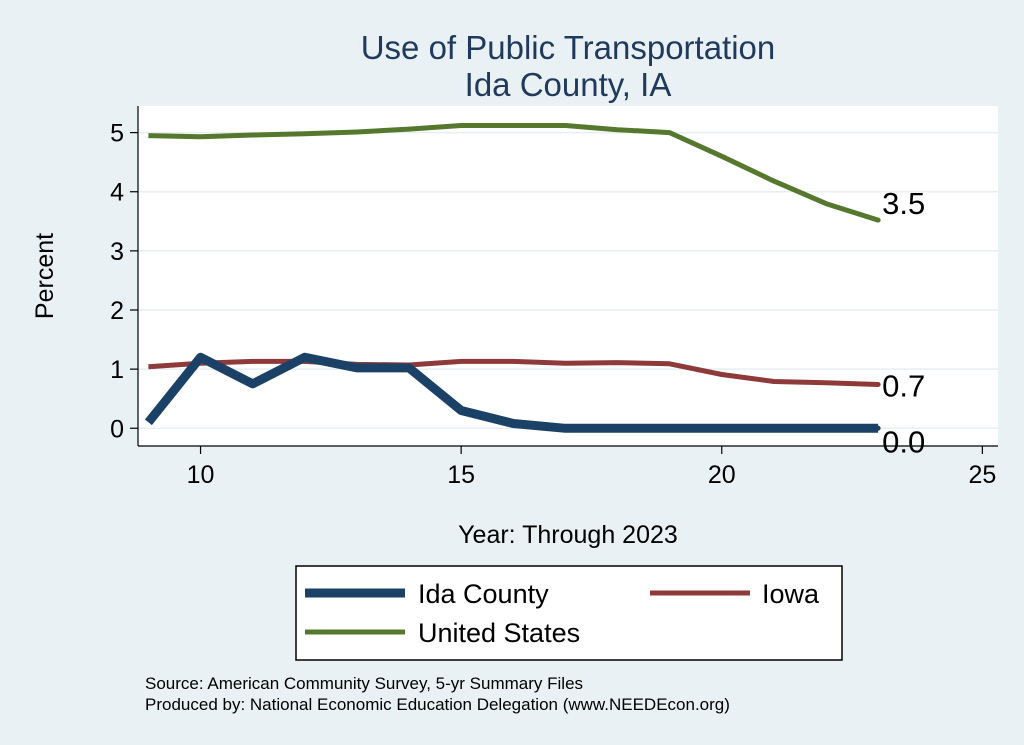  Describe the element at coordinates (982, 475) in the screenshot. I see `x-tick-label: 25` at that location.